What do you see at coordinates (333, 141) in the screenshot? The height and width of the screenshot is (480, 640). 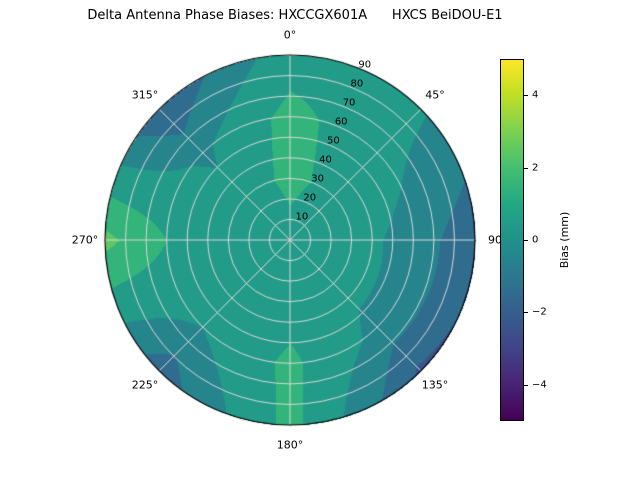 I see `radial-tick-label: 50` at bounding box center [333, 141].